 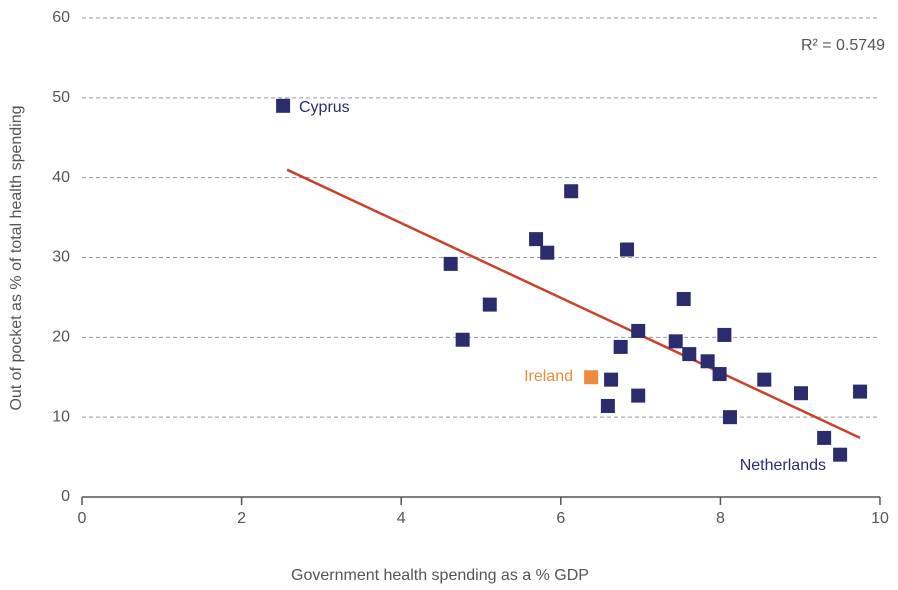 What do you see at coordinates (61, 337) in the screenshot?
I see `y-tick-label: 20` at bounding box center [61, 337].